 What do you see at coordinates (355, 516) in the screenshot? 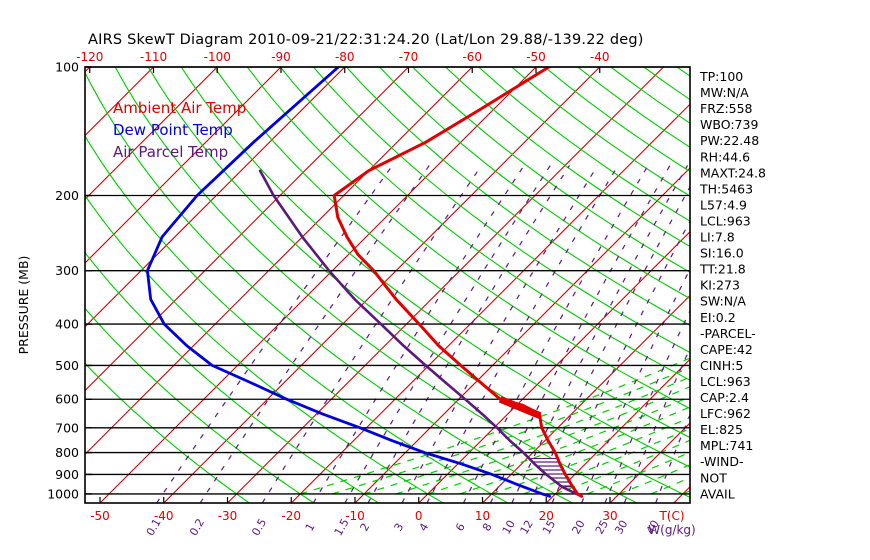
I see `bottom-temp-tick-label: -10` at bounding box center [355, 516].